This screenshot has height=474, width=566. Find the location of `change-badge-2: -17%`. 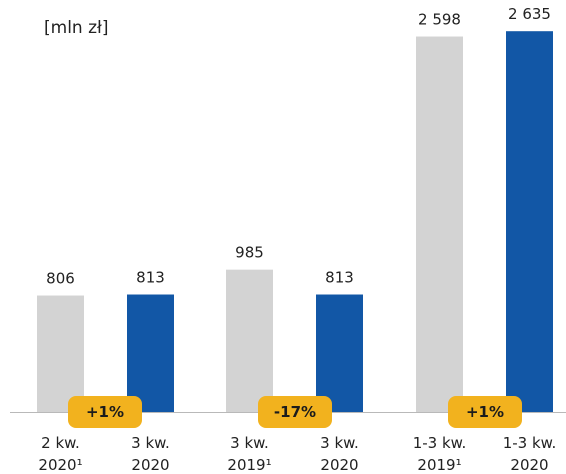

change-badge-2: -17% is located at coordinates (295, 412).